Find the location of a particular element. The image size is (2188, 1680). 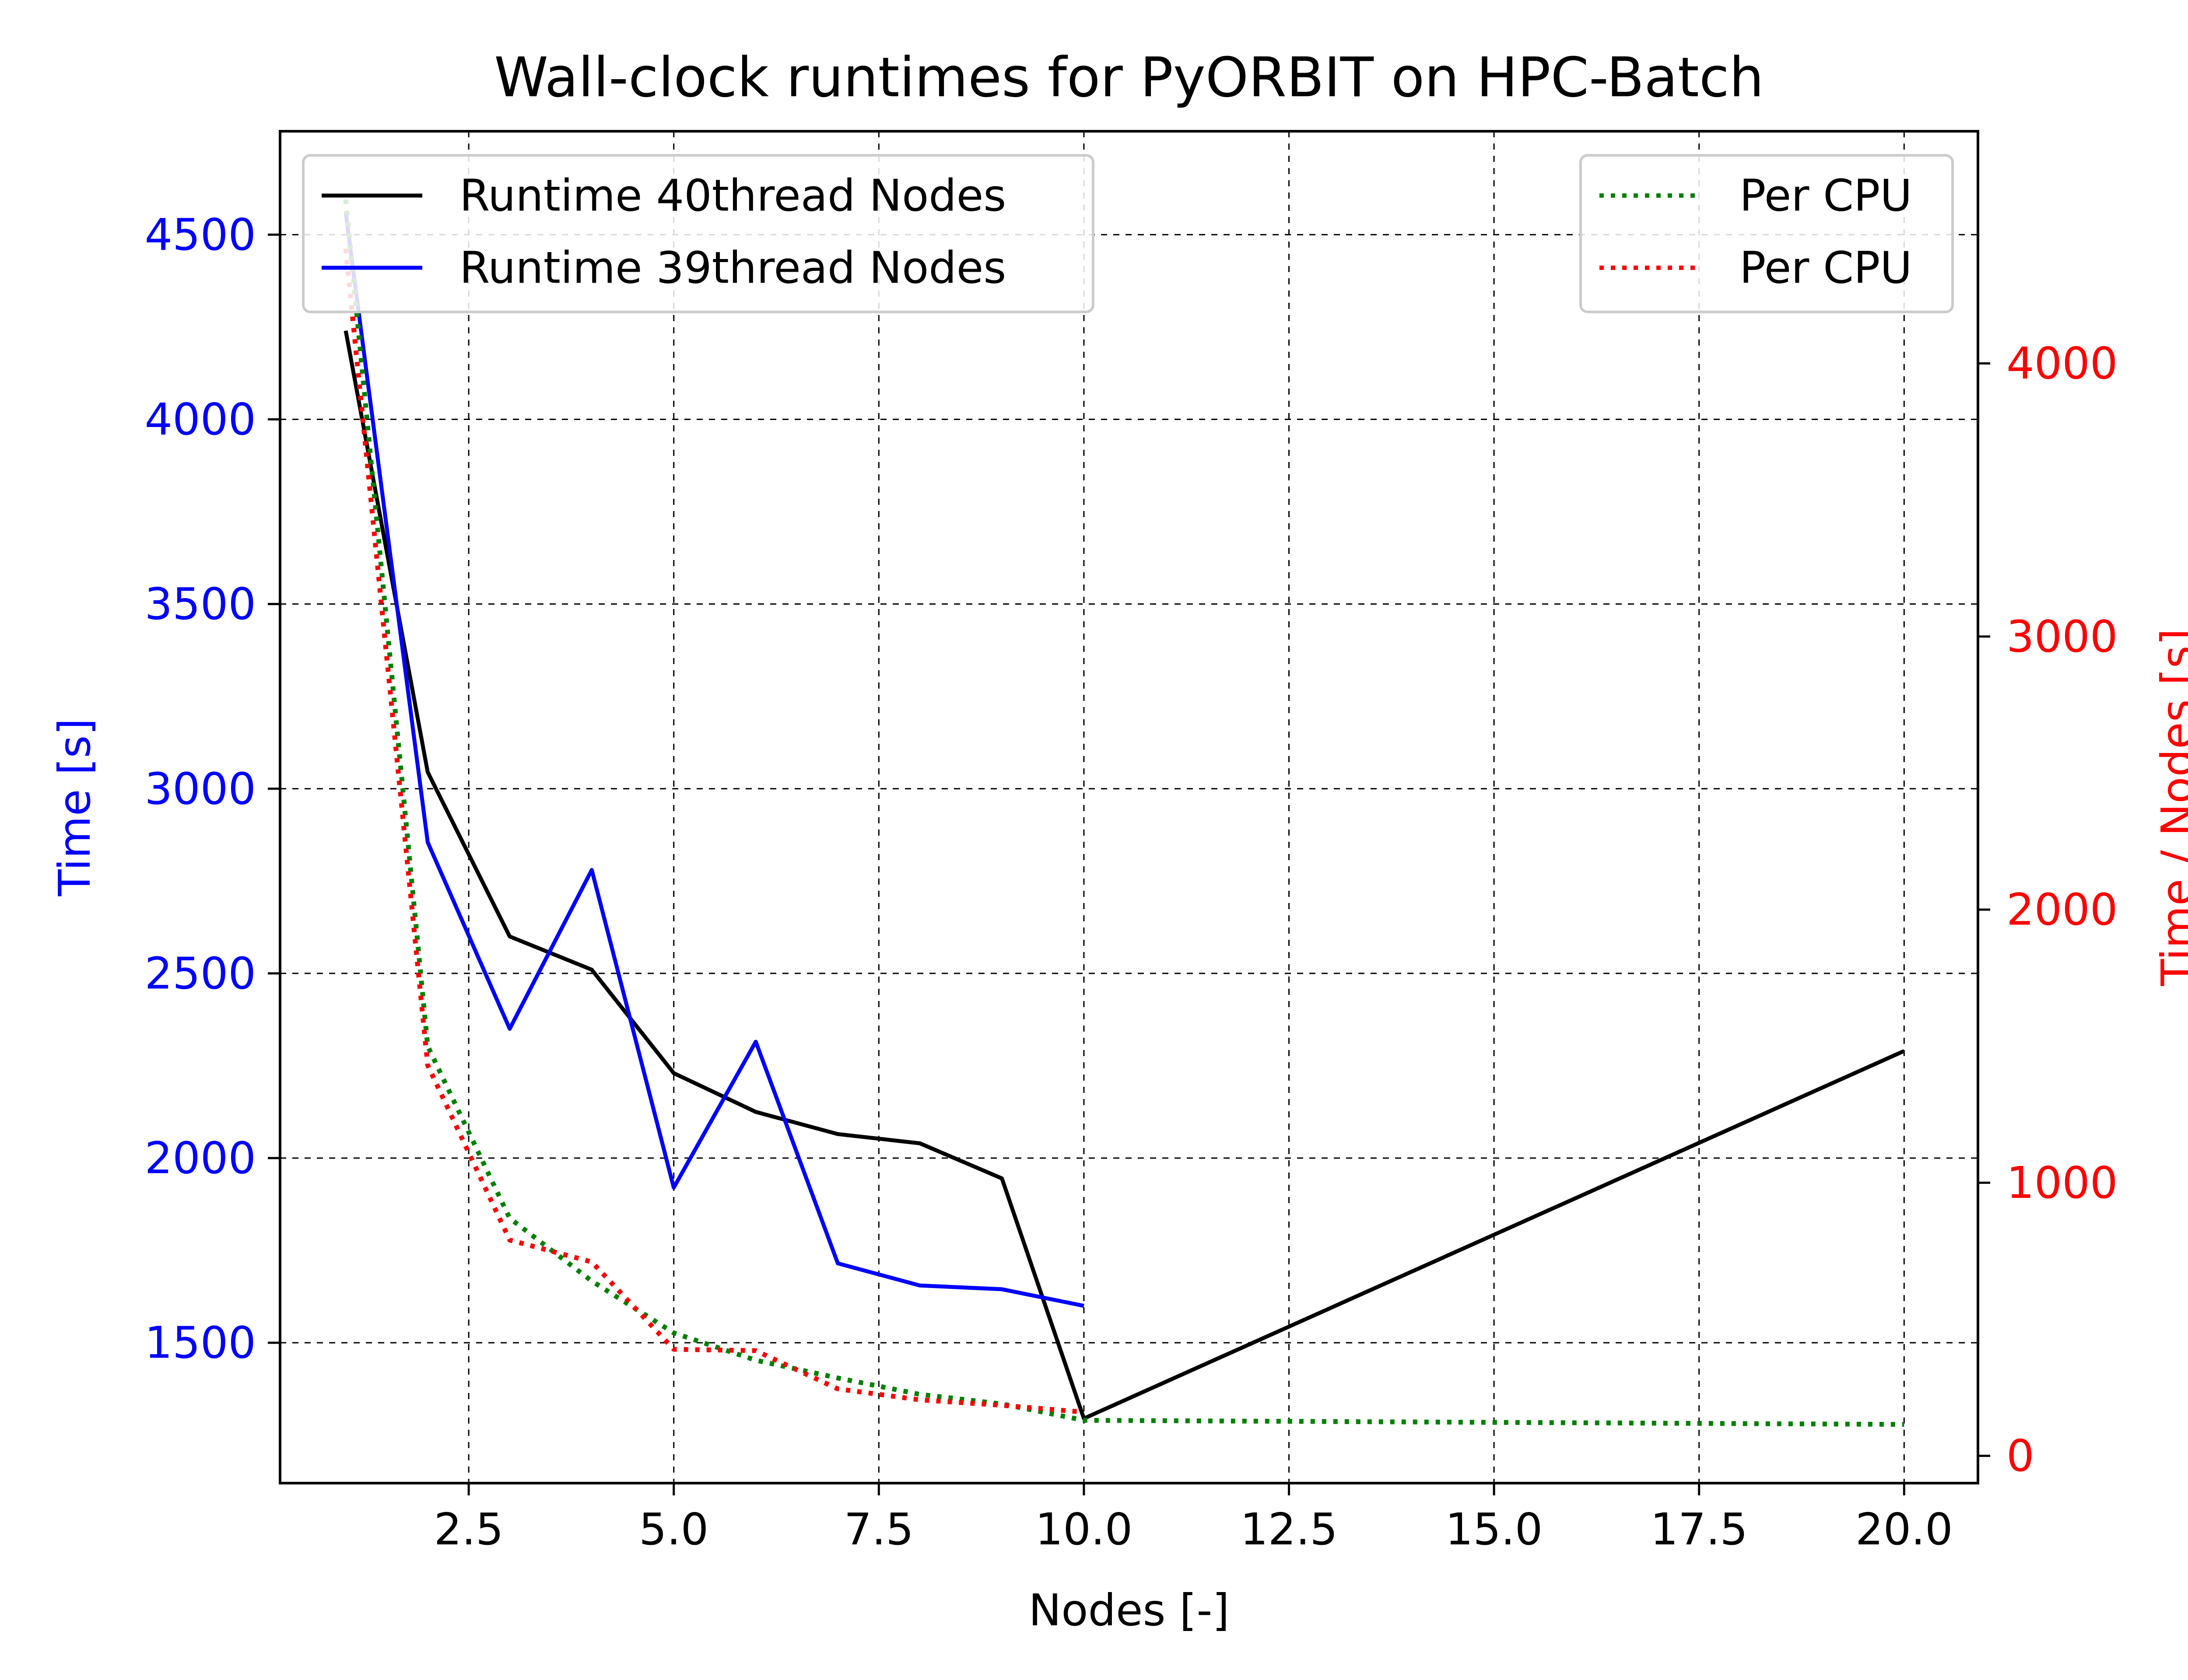

y-tick-label: 2000 is located at coordinates (200, 1158).